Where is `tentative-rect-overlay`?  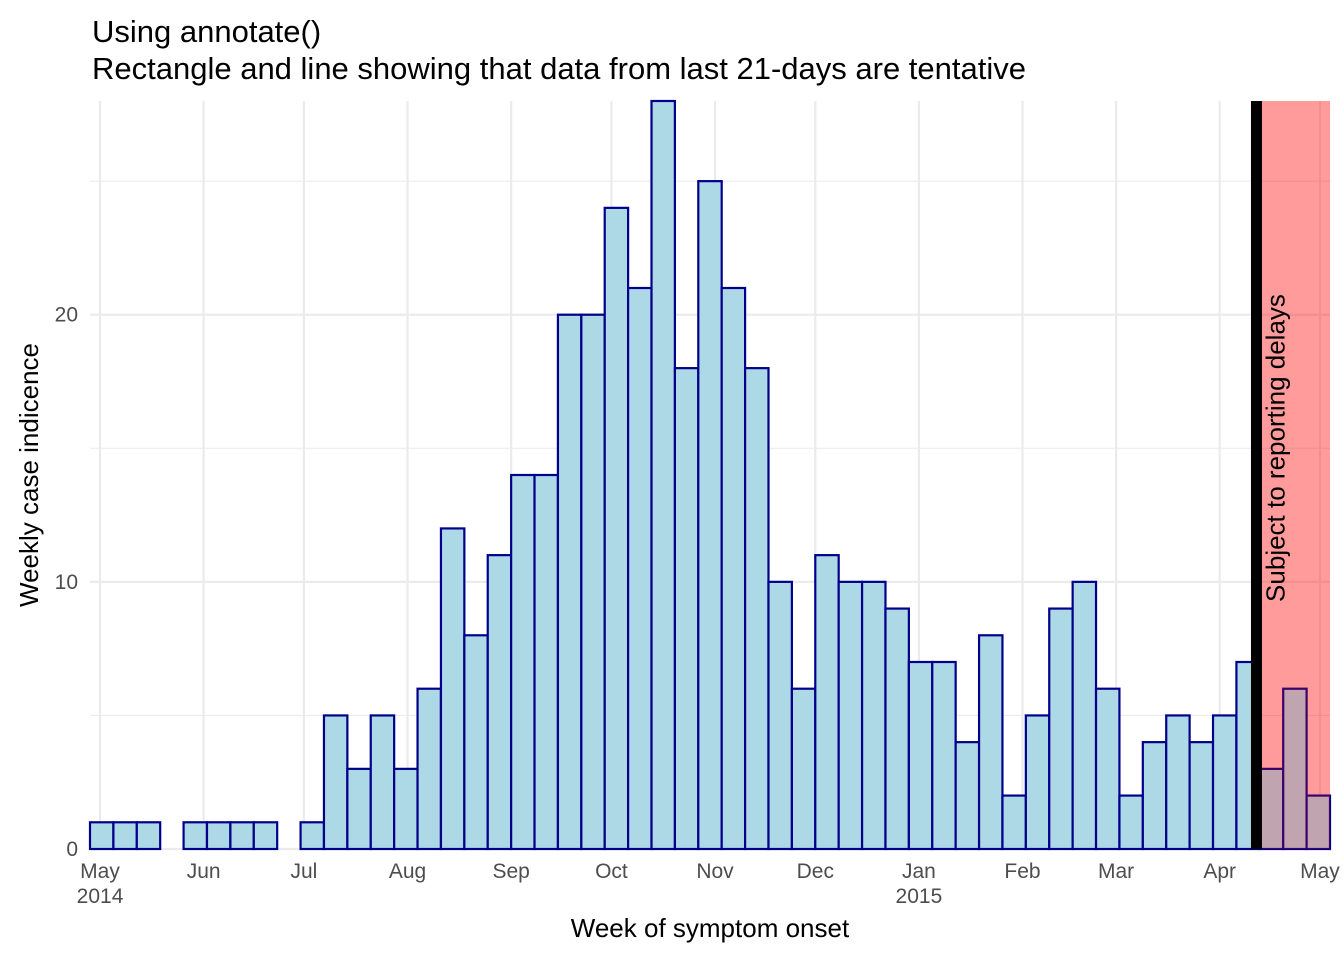
tentative-rect-overlay is located at coordinates (1293, 475).